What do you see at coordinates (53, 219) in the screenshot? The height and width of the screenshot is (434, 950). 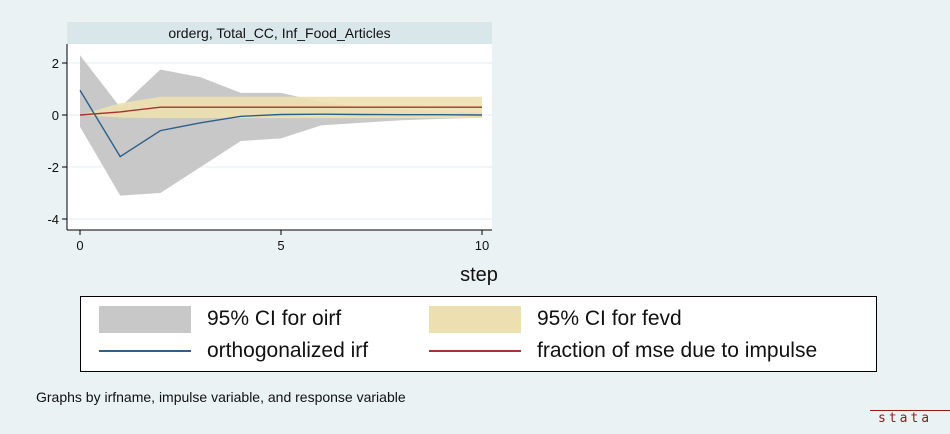 I see `y-tick-label: -4` at bounding box center [53, 219].